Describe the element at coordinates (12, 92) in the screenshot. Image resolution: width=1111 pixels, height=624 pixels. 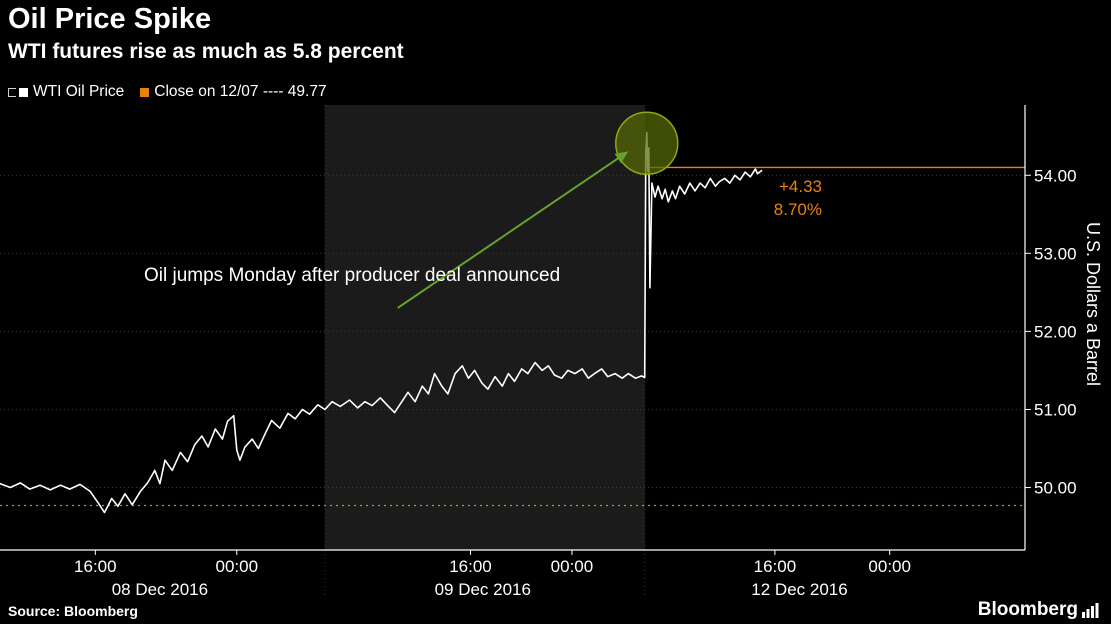
I see `legend-key-icon` at that location.